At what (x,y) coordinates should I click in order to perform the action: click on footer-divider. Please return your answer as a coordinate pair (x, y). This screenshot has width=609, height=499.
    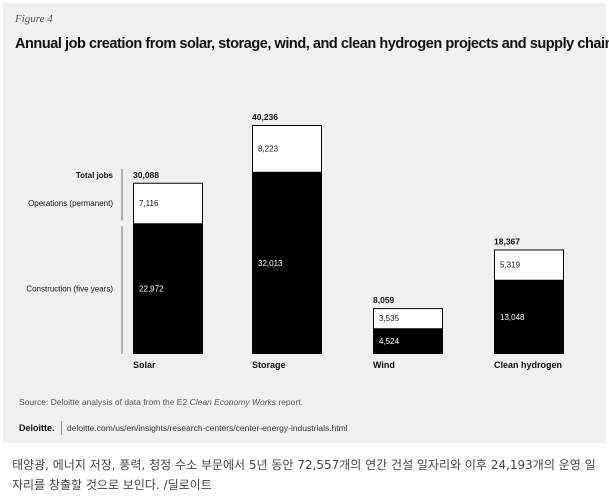
    Looking at the image, I should click on (61, 428).